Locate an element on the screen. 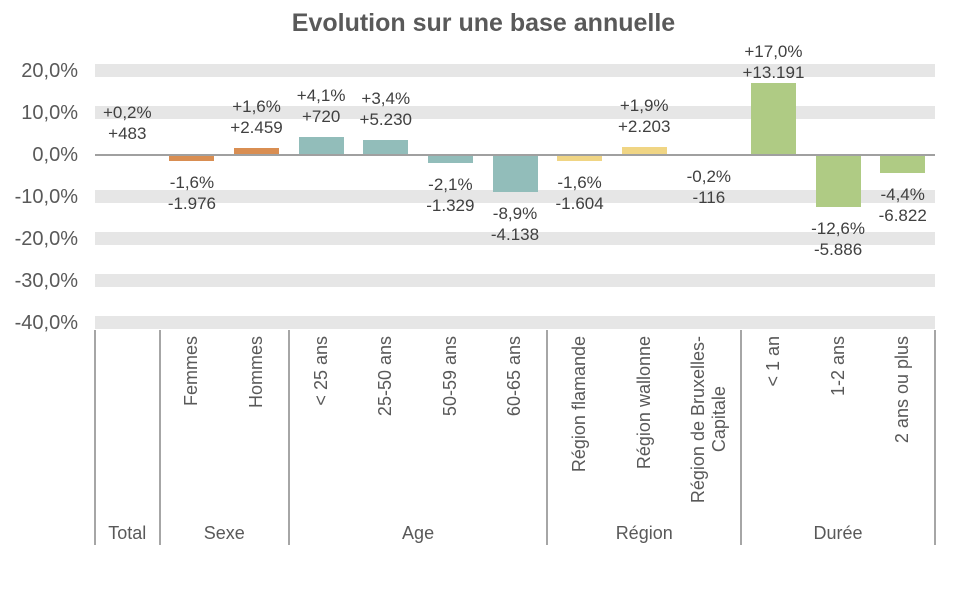  value-label: -8,9% -4.138 is located at coordinates (515, 224).